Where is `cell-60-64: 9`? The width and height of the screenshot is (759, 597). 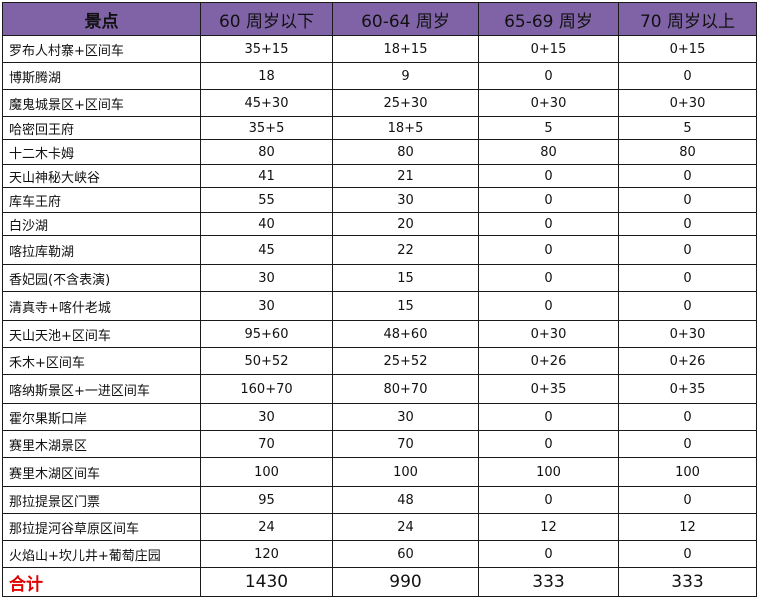 cell-60-64: 9 is located at coordinates (405, 76).